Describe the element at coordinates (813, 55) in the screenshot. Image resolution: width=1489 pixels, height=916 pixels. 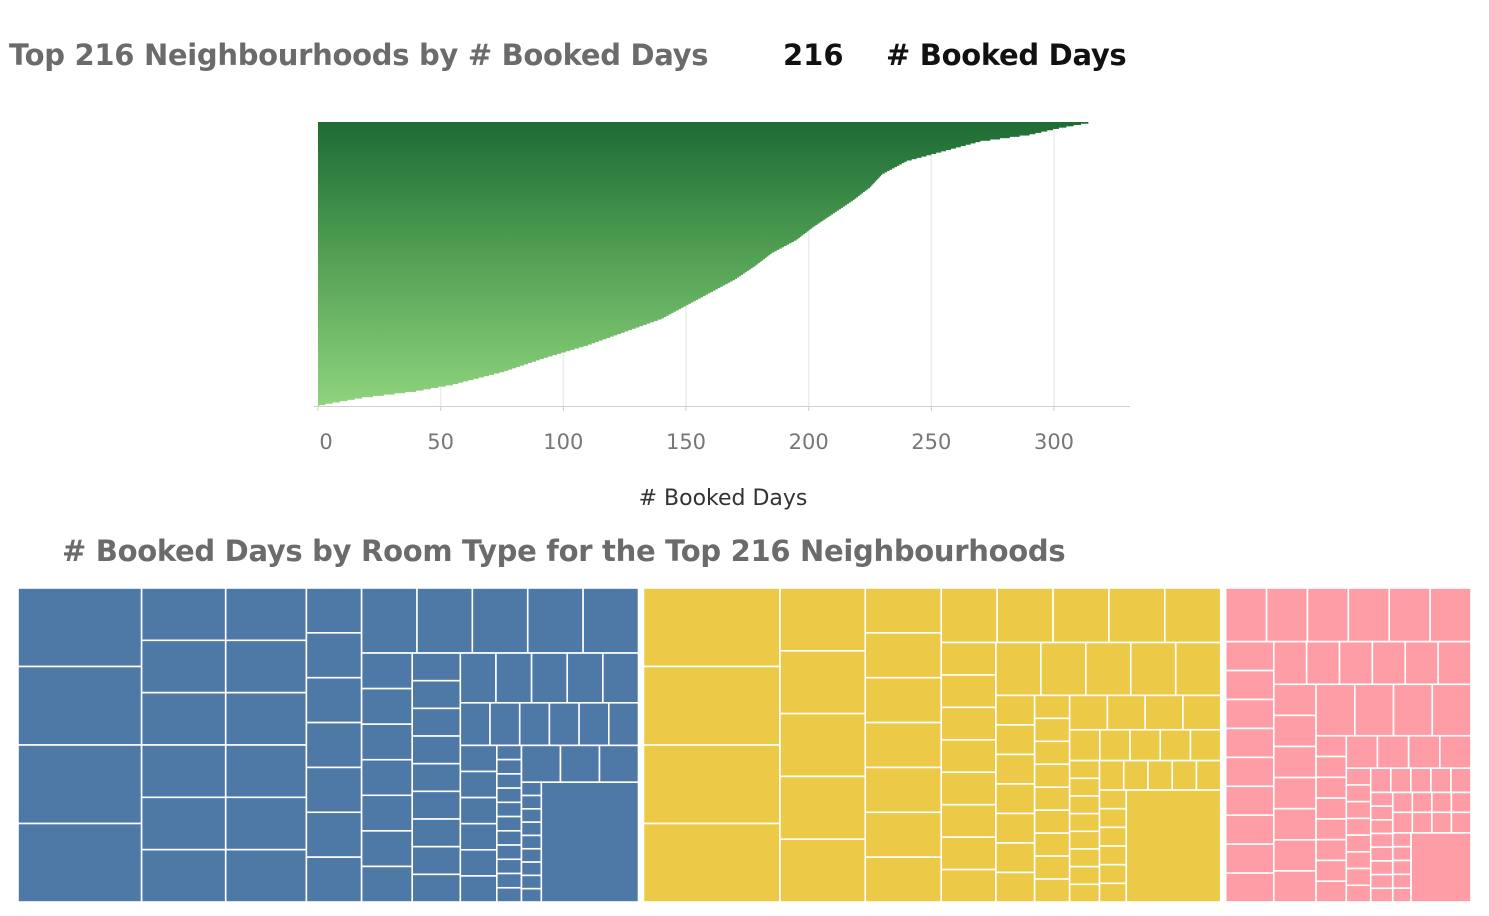
I see `parameter-value: 216` at that location.